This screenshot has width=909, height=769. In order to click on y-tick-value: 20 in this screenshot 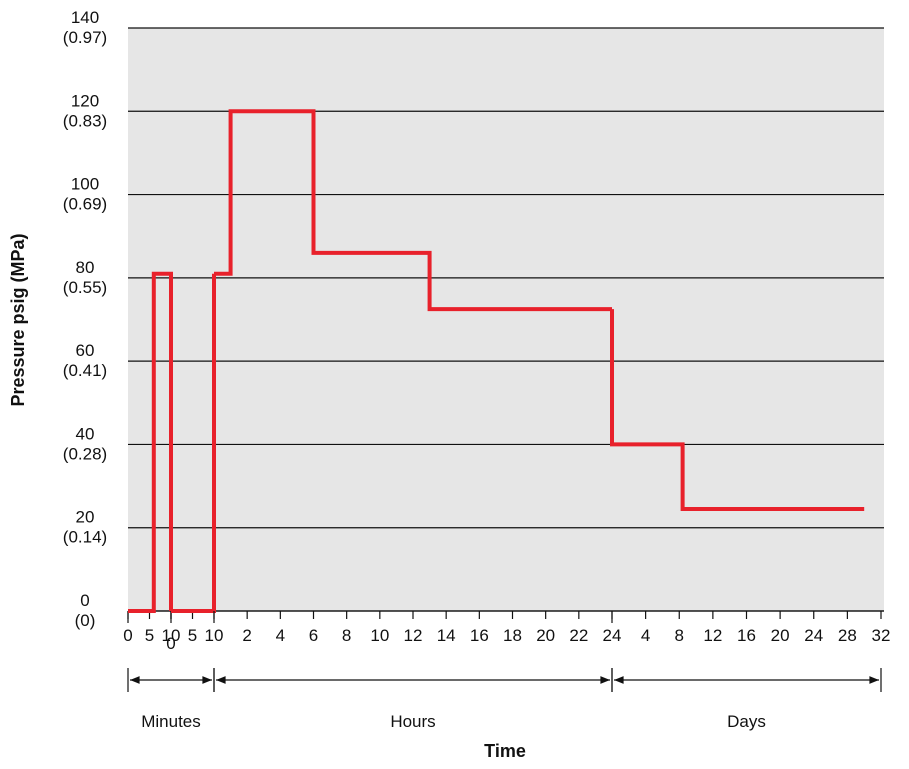, I will do `click(85, 517)`.